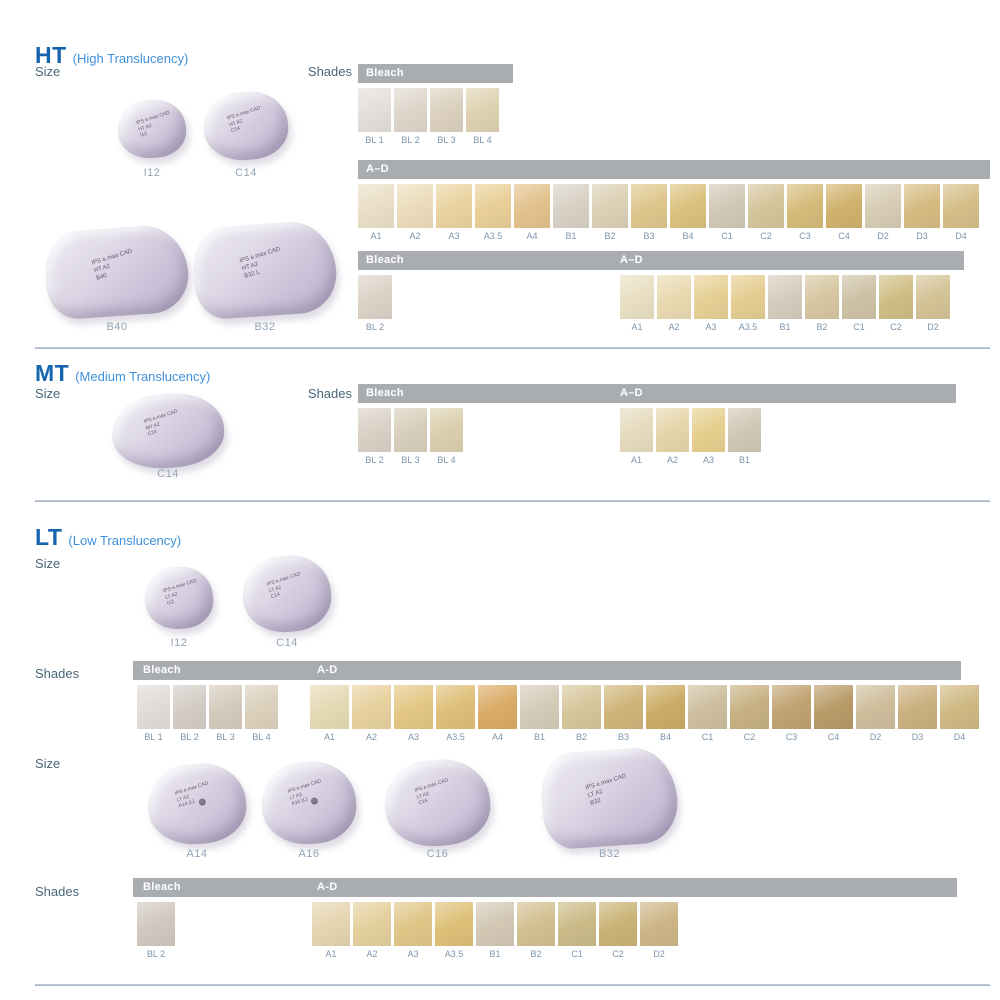 The width and height of the screenshot is (1000, 1000). Describe the element at coordinates (305, 793) in the screenshot. I see `lt-block-a16-face-text: IPS e.max CAD LT A2 A16 (L)` at that location.